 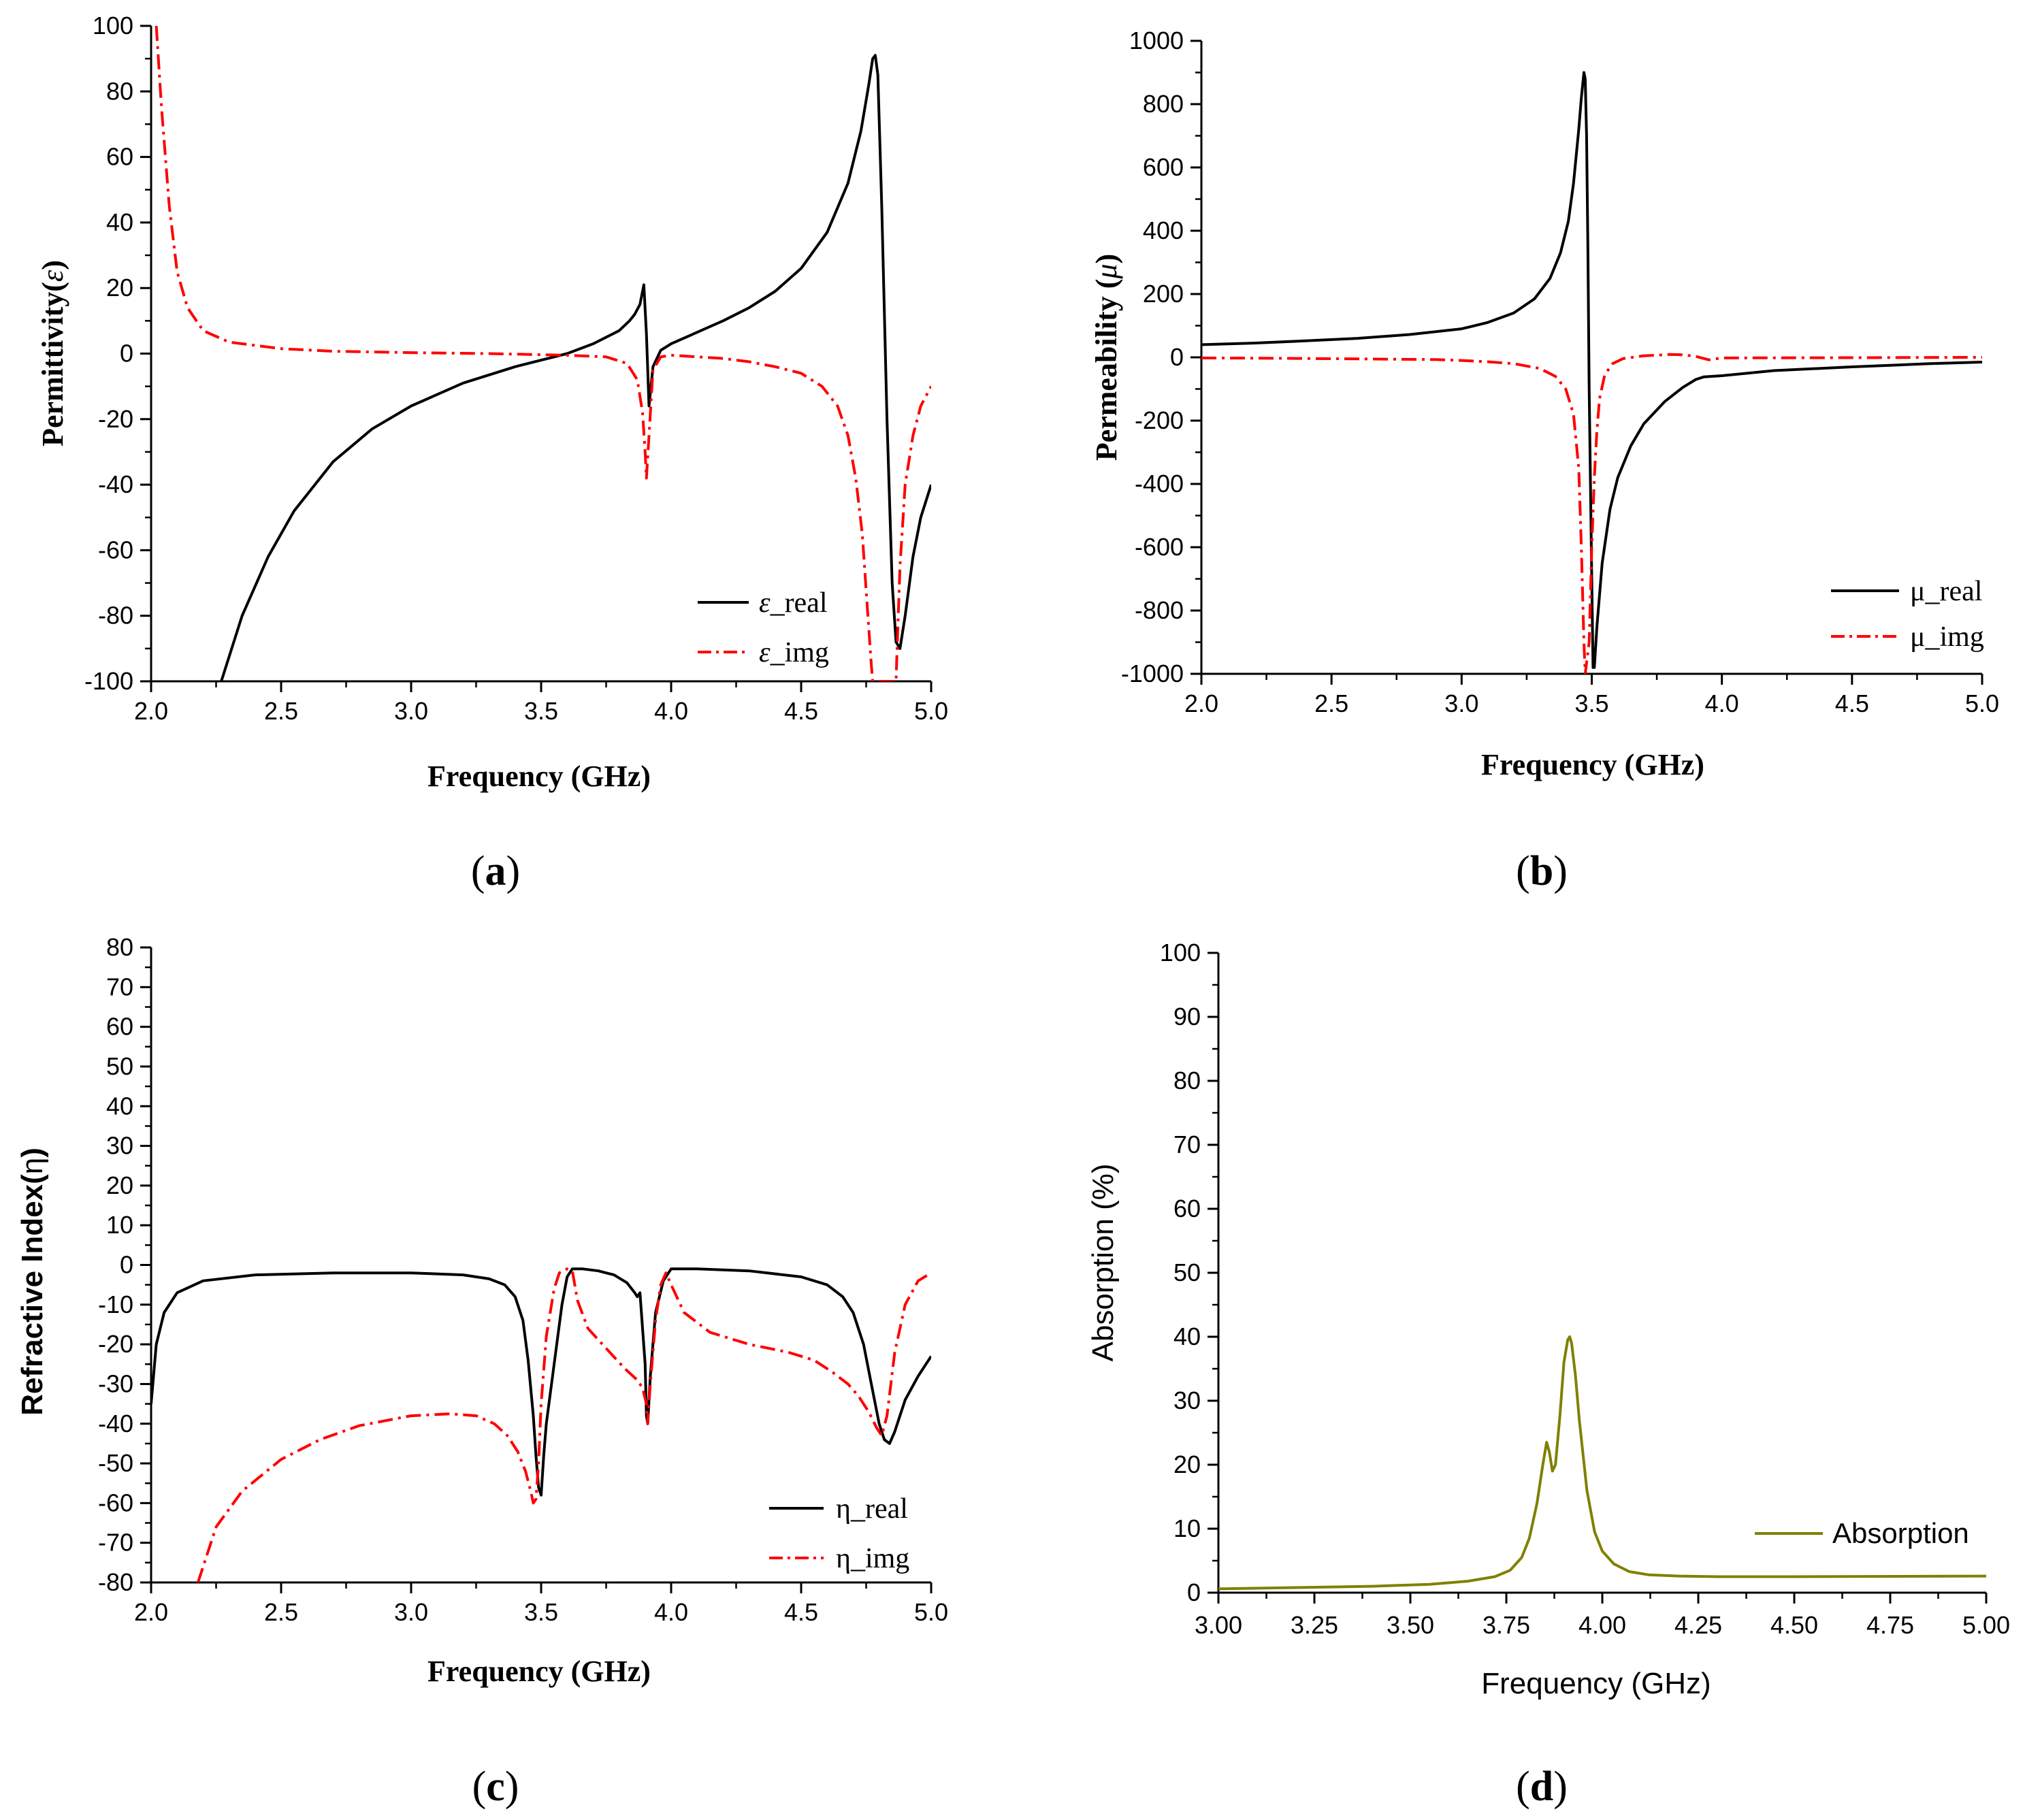 What do you see at coordinates (116, 1383) in the screenshot?
I see `y-tick-label-c: -30` at bounding box center [116, 1383].